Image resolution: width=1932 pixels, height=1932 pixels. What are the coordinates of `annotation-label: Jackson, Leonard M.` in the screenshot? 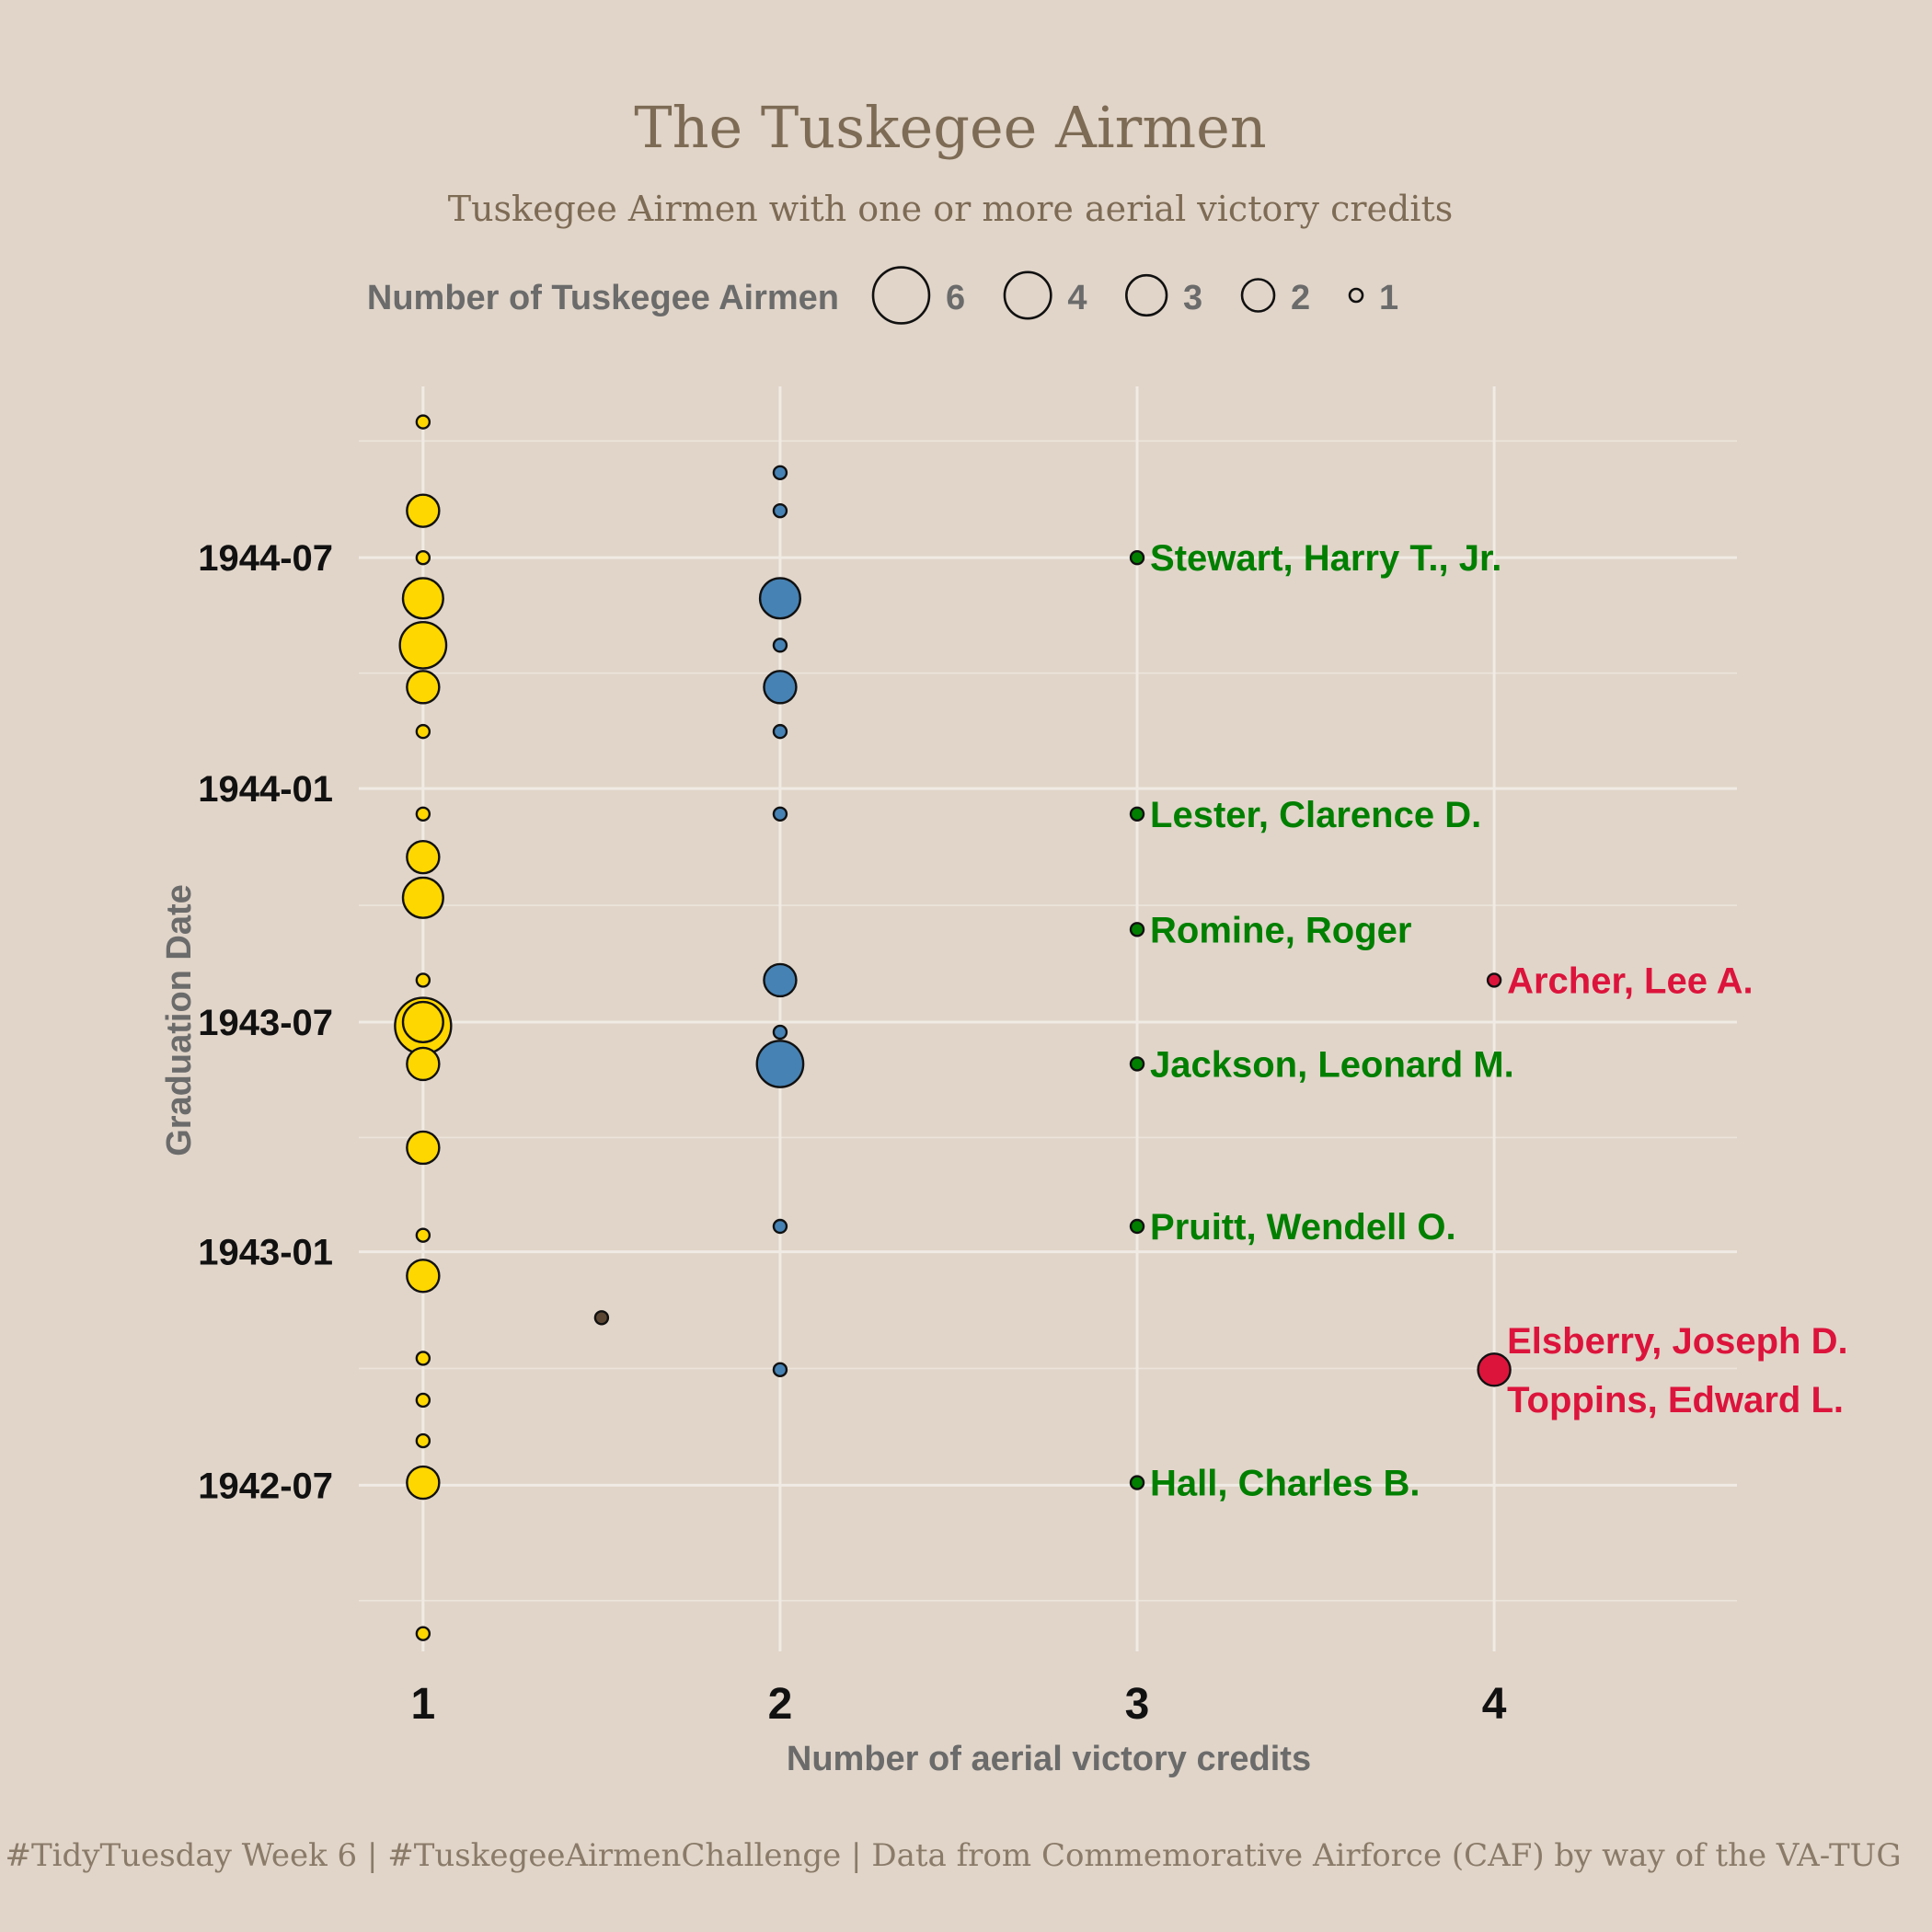 It's located at (1332, 1064).